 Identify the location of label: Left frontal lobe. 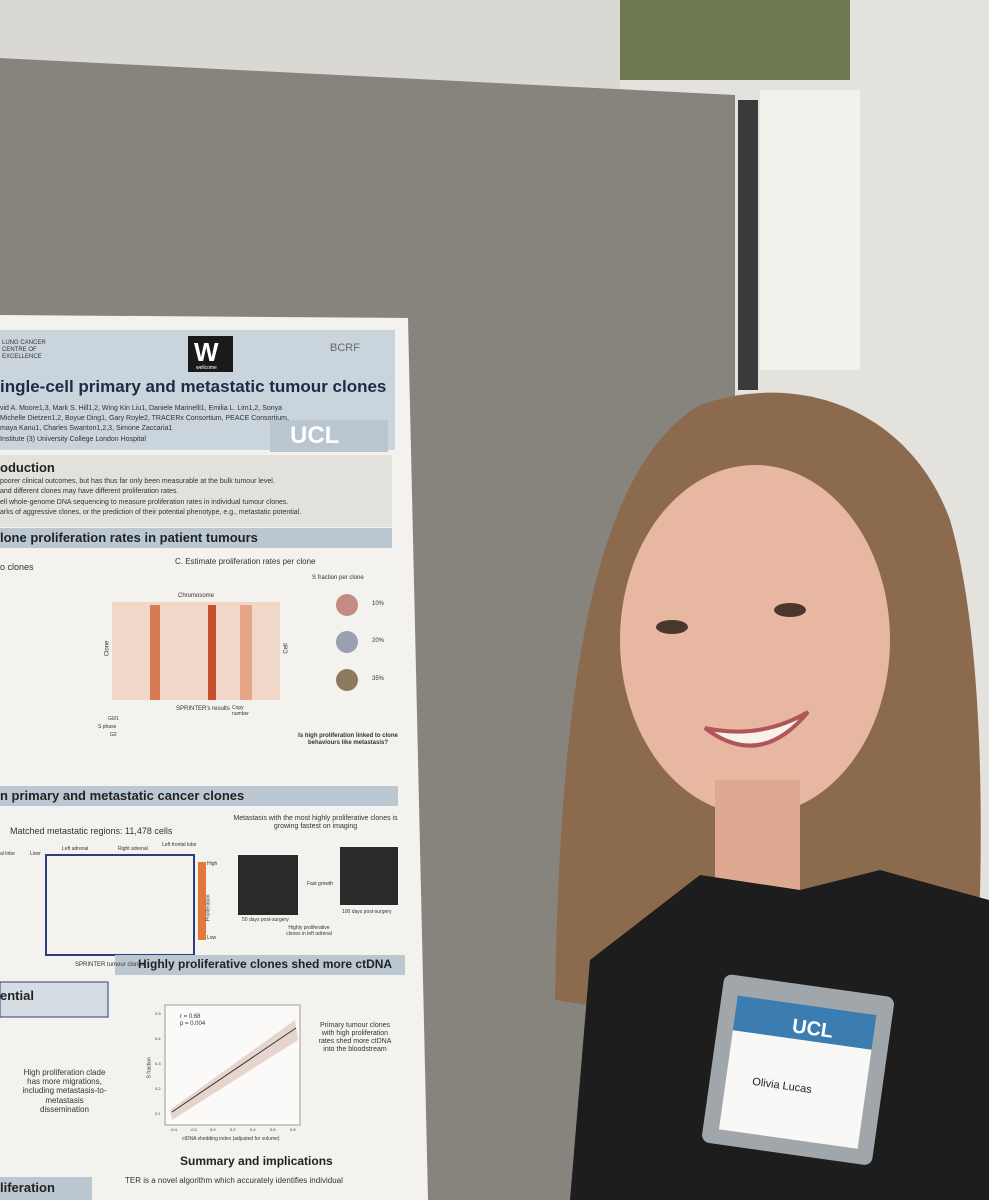
(179, 845).